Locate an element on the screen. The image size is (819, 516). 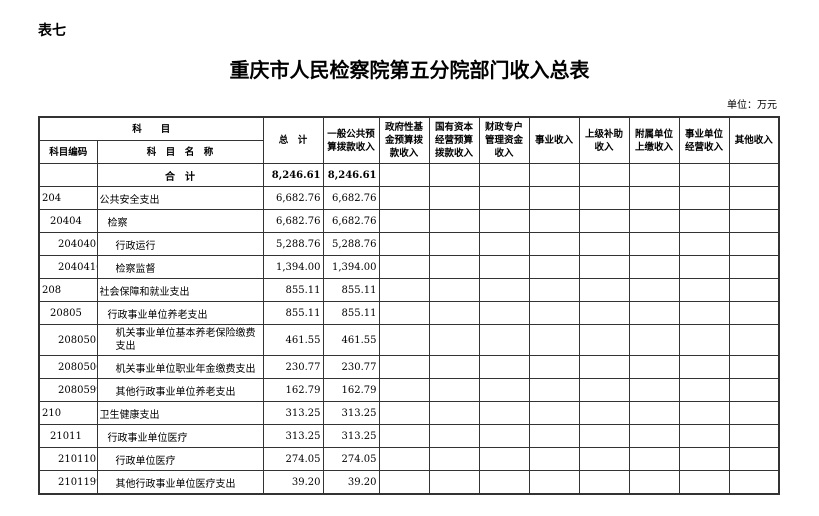
table-row: 20404 检察 6,682.76 6,682.76 is located at coordinates (409, 221).